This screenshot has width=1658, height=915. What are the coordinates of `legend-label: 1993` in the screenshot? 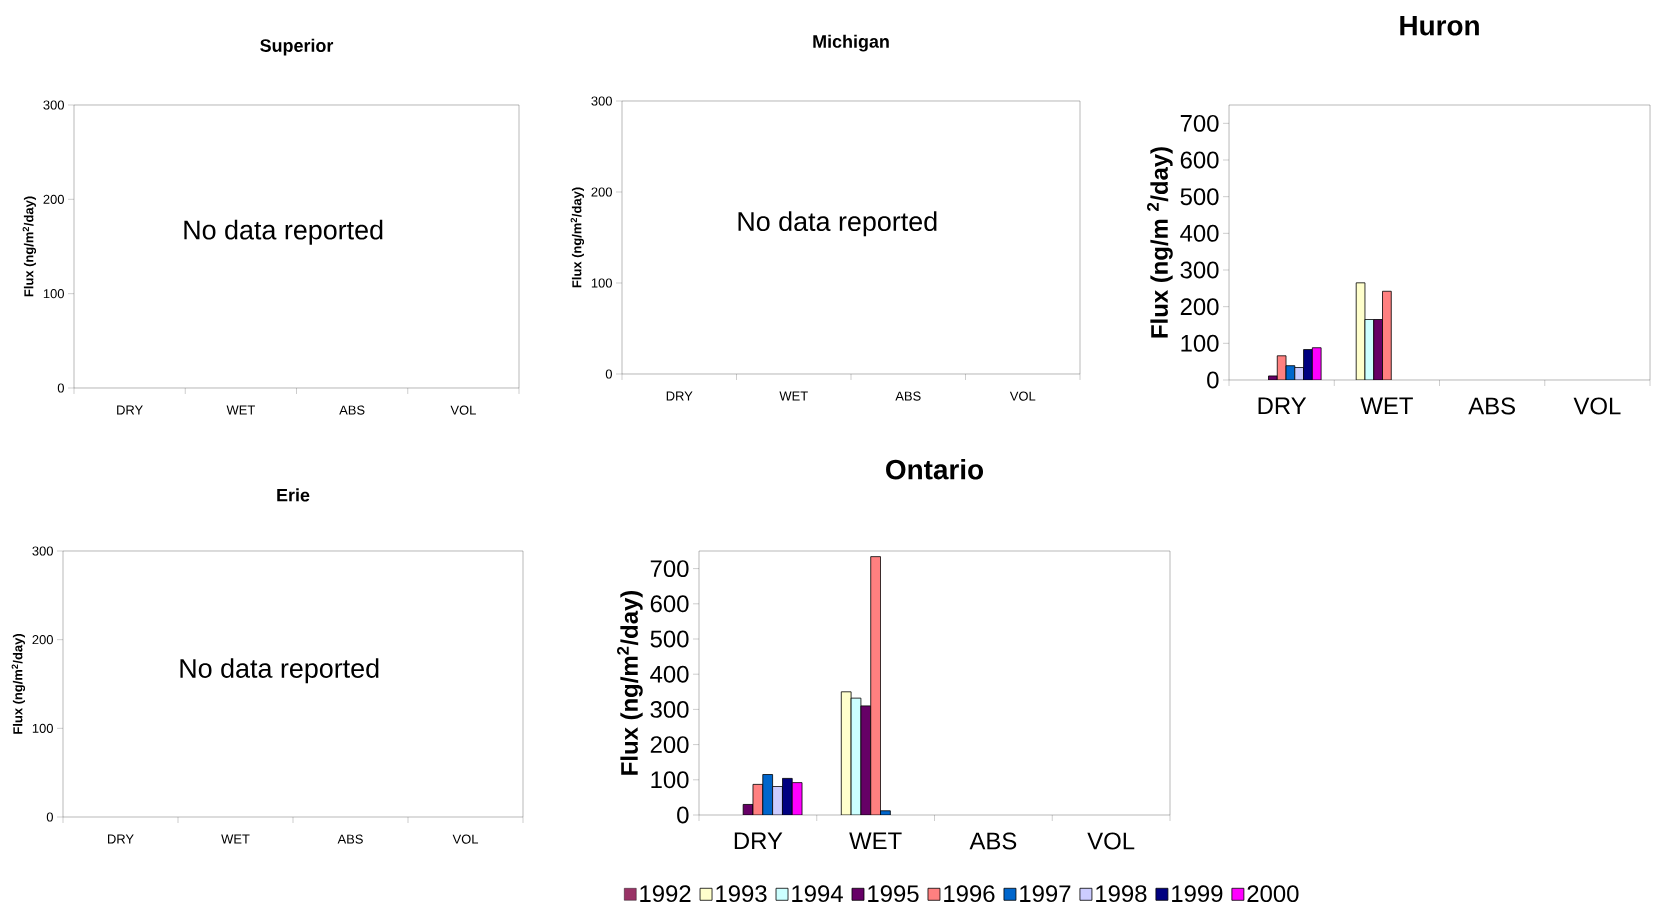 It's located at (741, 894).